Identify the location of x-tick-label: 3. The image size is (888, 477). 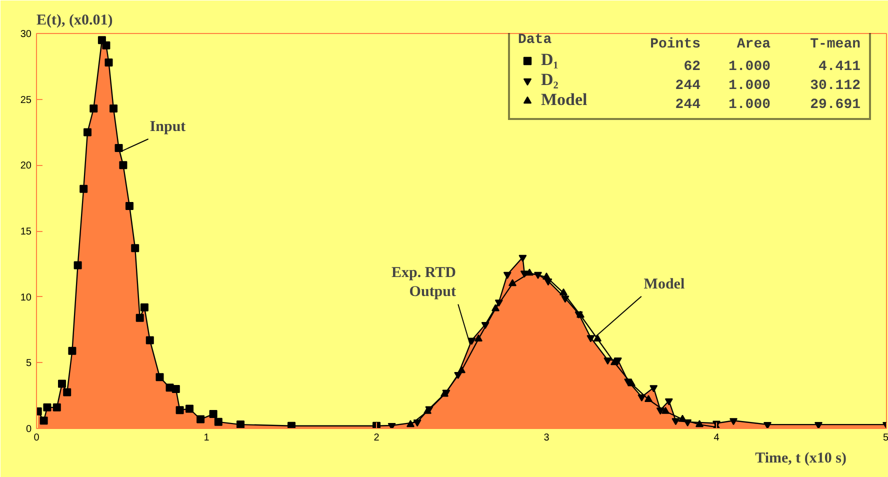
(547, 438).